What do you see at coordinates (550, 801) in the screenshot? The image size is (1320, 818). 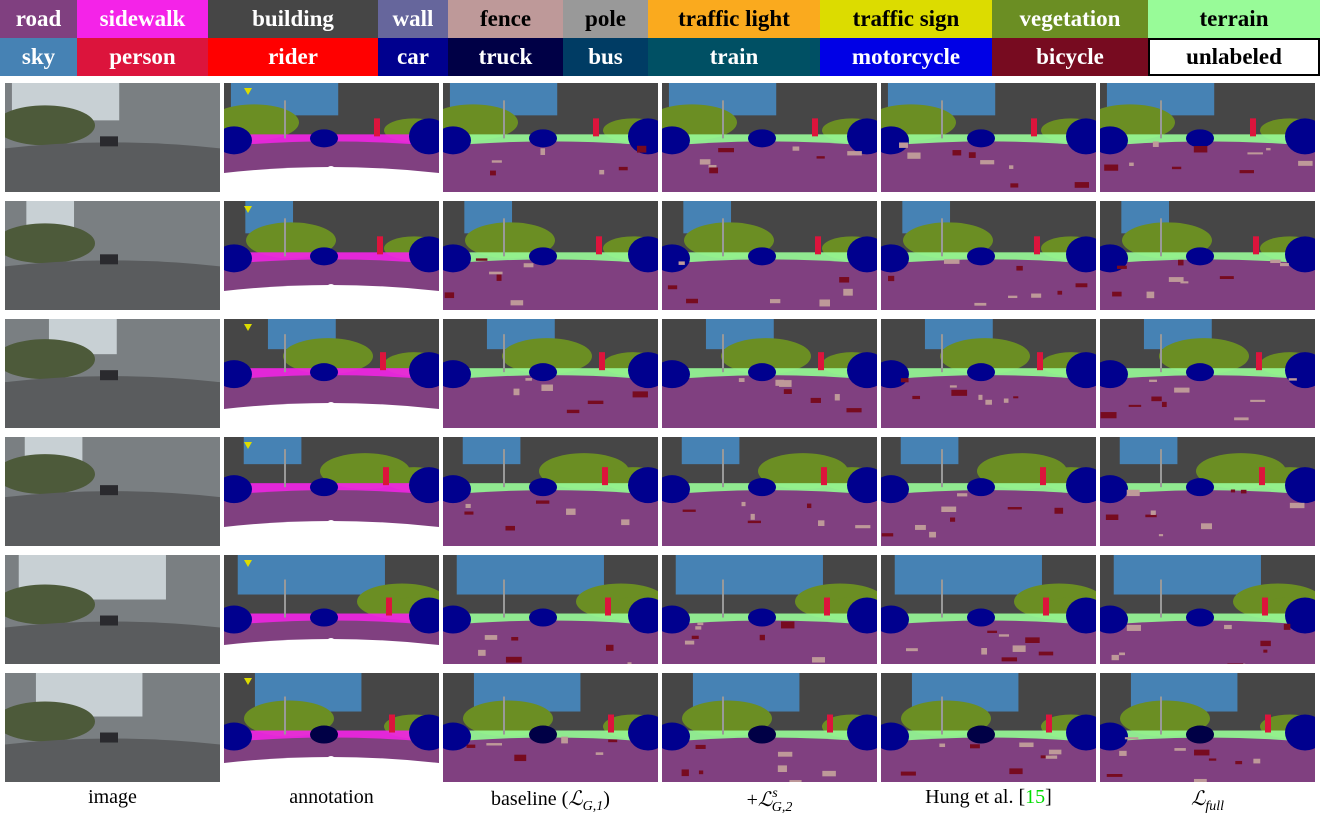 I see `column-caption: baseline (ℒG,1)` at bounding box center [550, 801].